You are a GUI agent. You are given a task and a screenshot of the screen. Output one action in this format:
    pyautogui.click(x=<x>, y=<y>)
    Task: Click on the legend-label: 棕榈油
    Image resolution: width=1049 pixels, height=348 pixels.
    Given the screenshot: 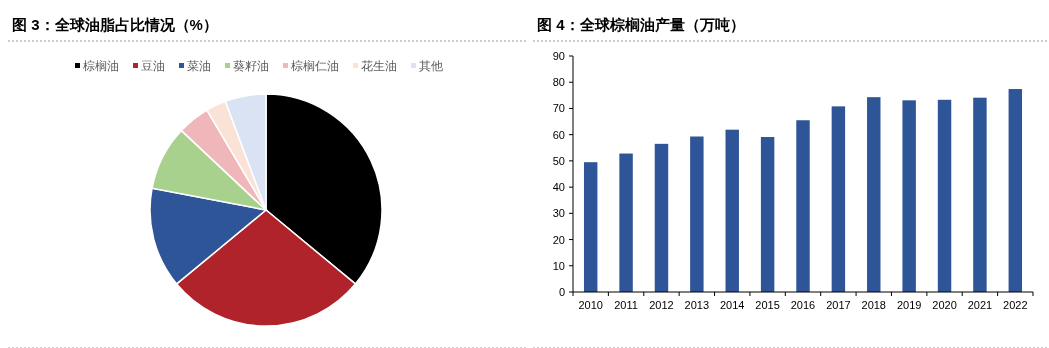 What is the action you would take?
    pyautogui.click(x=101, y=66)
    